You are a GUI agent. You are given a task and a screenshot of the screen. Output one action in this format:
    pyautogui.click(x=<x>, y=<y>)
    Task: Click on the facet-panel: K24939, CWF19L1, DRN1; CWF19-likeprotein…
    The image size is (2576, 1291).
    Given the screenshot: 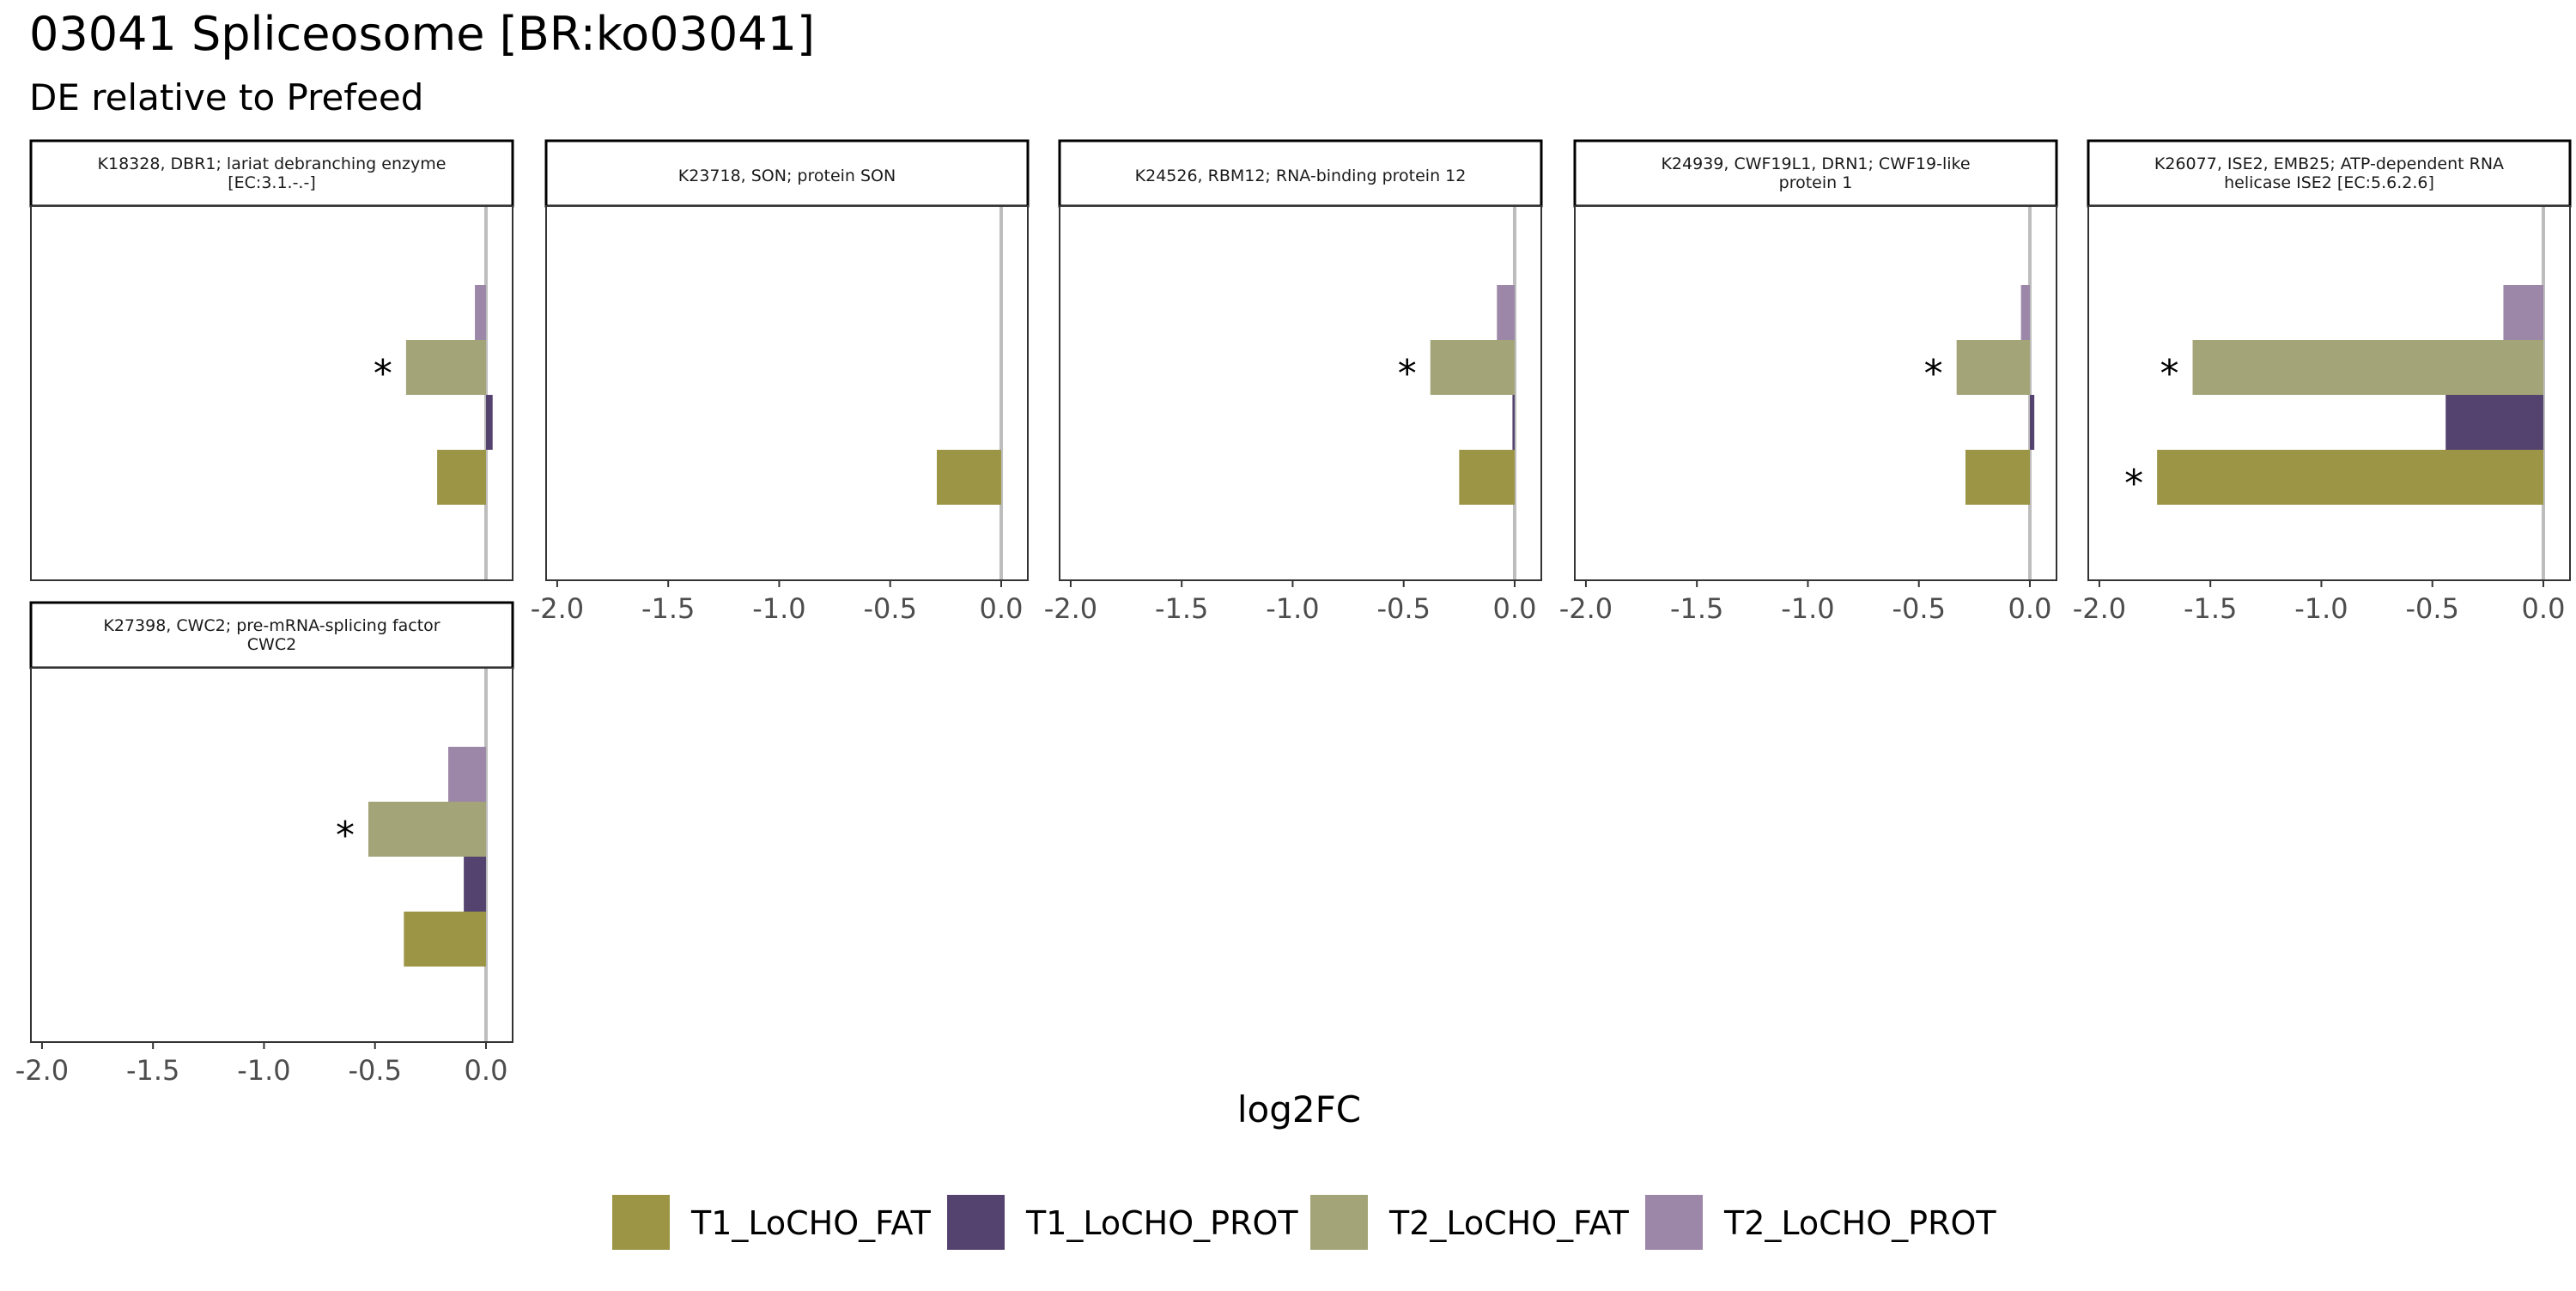 What is the action you would take?
    pyautogui.click(x=1808, y=382)
    